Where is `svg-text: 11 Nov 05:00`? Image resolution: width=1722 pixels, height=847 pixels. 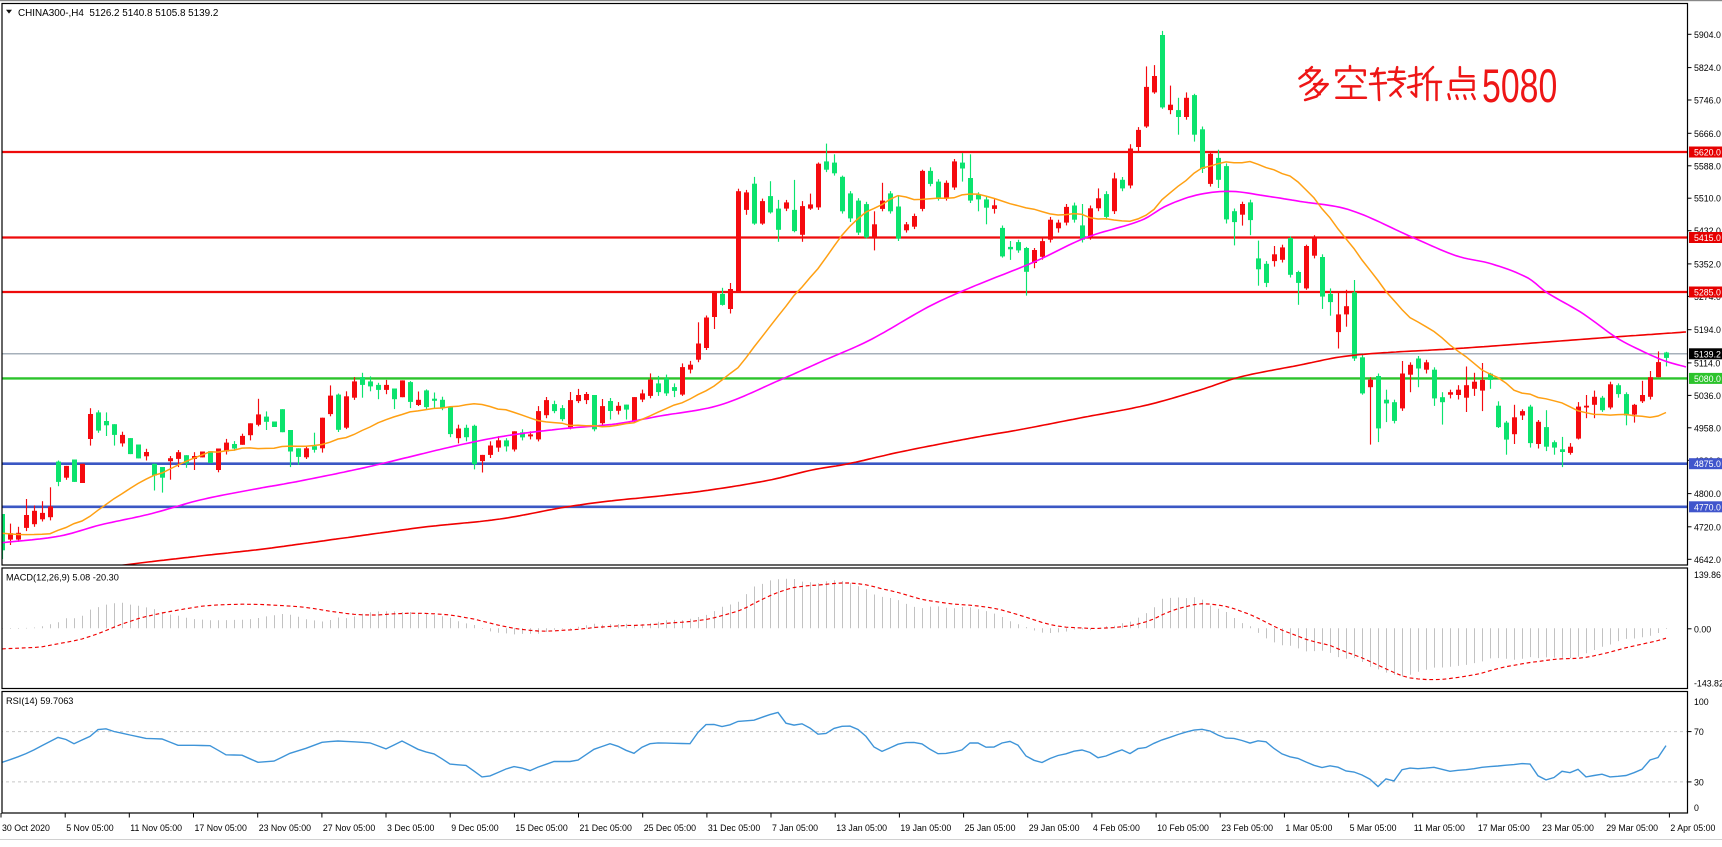 svg-text: 11 Nov 05:00 is located at coordinates (156, 828).